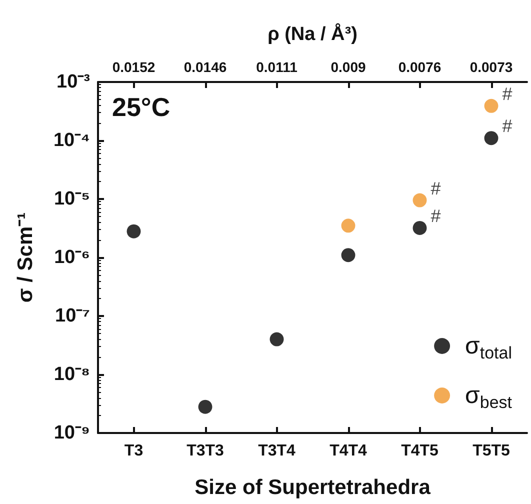 This screenshot has width=531, height=504. Describe the element at coordinates (312, 487) in the screenshot. I see `x-axis-title: Size of Supertetrahedra` at that location.